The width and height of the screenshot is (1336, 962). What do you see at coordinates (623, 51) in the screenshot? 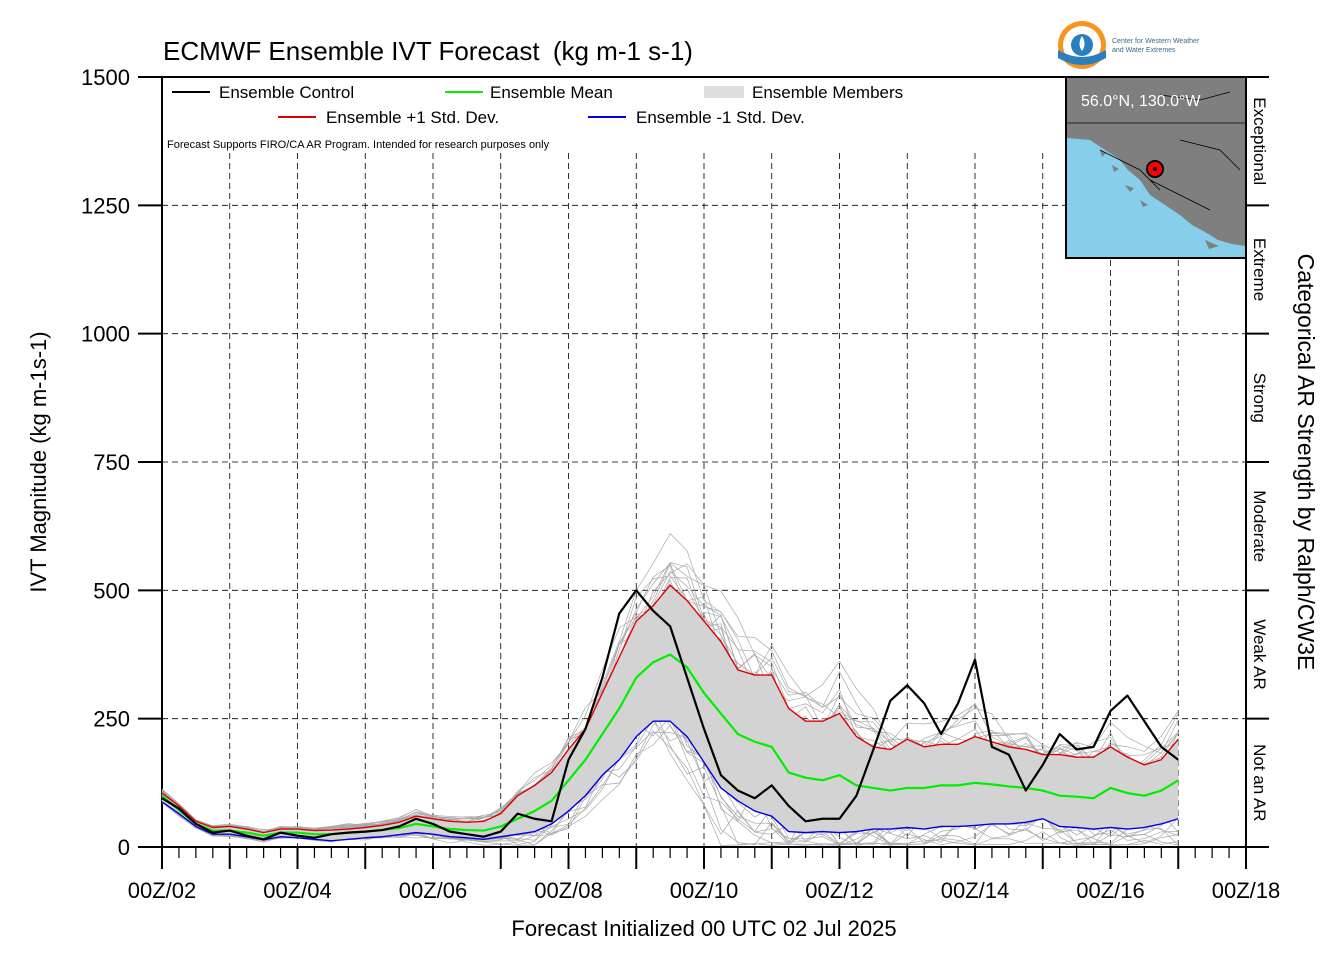
I see `chart-title-units: (kg m-1 s-1)` at bounding box center [623, 51].